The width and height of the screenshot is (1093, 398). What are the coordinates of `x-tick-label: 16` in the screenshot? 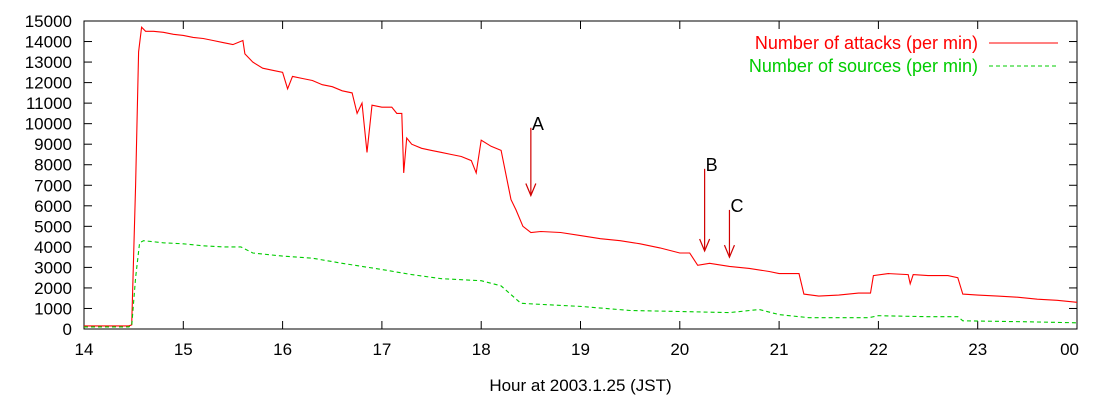 It's located at (282, 349).